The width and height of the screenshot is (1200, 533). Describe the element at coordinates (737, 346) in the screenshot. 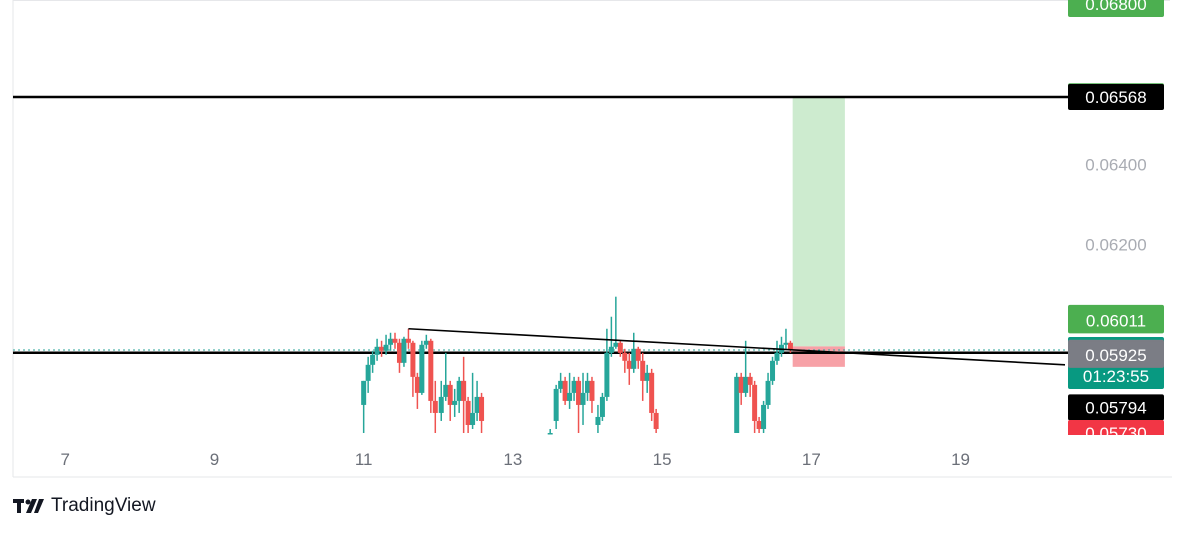

I see `trendline-group` at that location.